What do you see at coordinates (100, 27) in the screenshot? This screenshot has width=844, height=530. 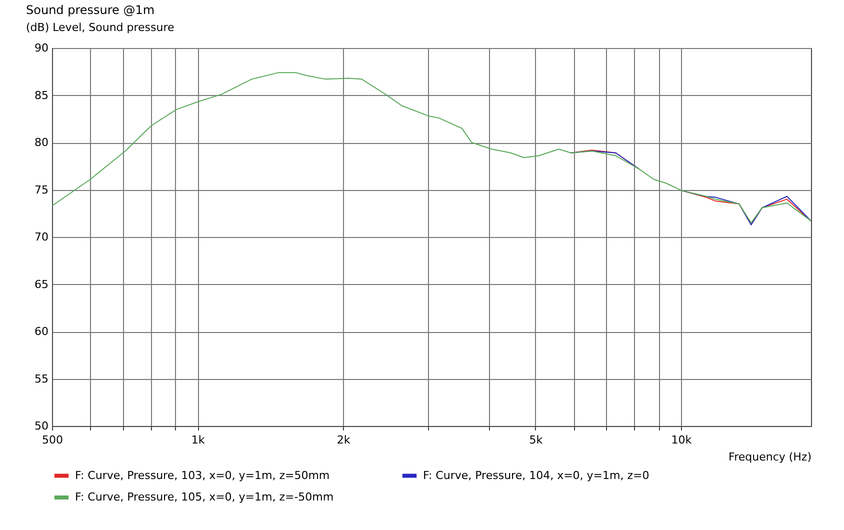 I see `y-axis-title: (dB) Level, Sound pressure` at bounding box center [100, 27].